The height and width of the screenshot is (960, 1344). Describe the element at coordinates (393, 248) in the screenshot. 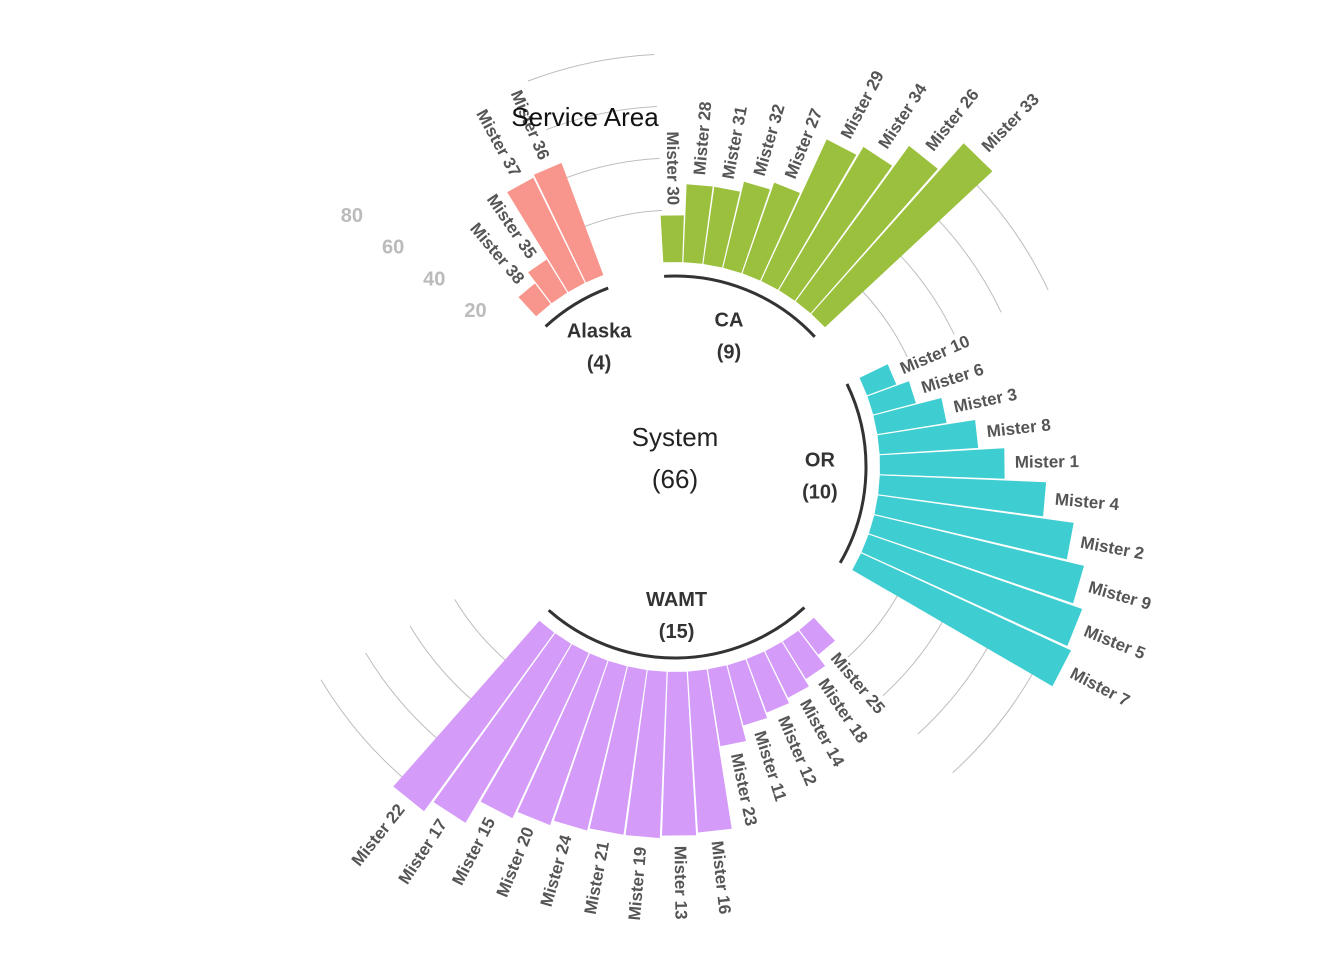

I see `scale-tick-label: 60` at that location.